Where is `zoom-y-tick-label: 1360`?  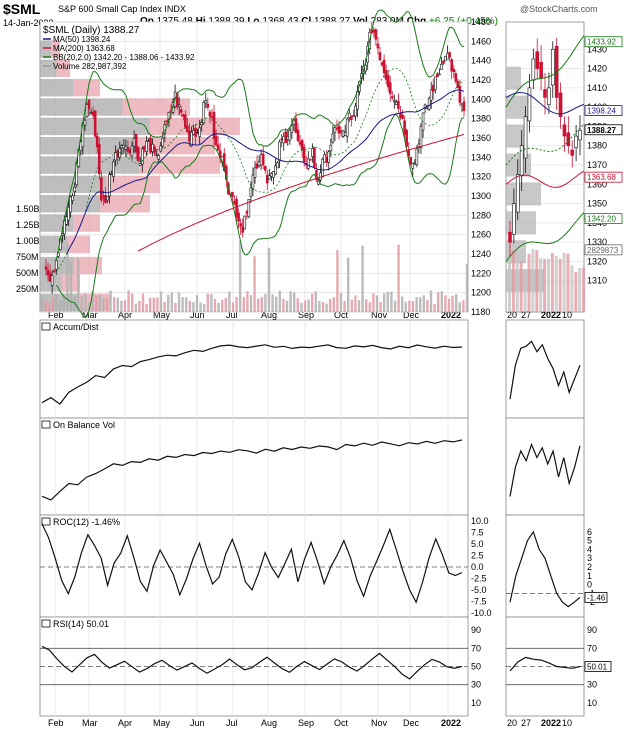
zoom-y-tick-label: 1360 is located at coordinates (597, 184).